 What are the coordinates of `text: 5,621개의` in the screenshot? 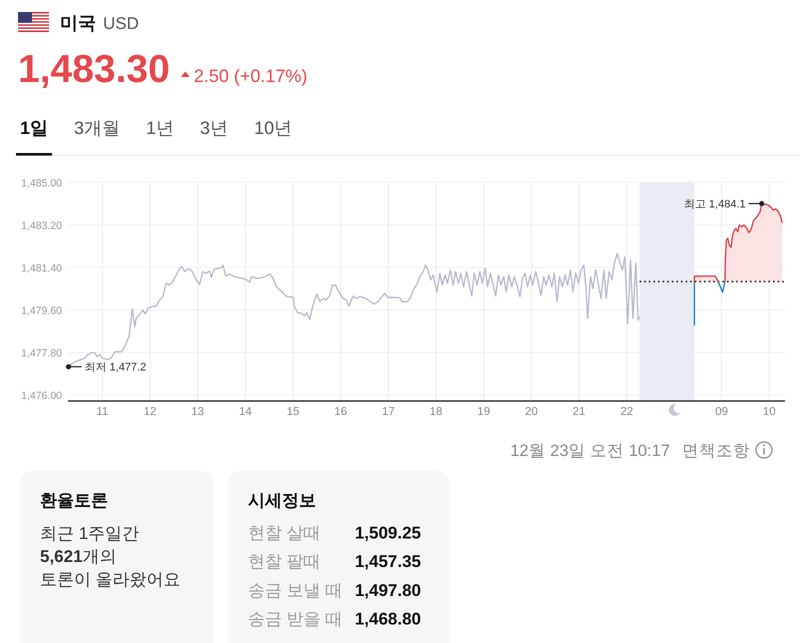 It's located at (78, 556).